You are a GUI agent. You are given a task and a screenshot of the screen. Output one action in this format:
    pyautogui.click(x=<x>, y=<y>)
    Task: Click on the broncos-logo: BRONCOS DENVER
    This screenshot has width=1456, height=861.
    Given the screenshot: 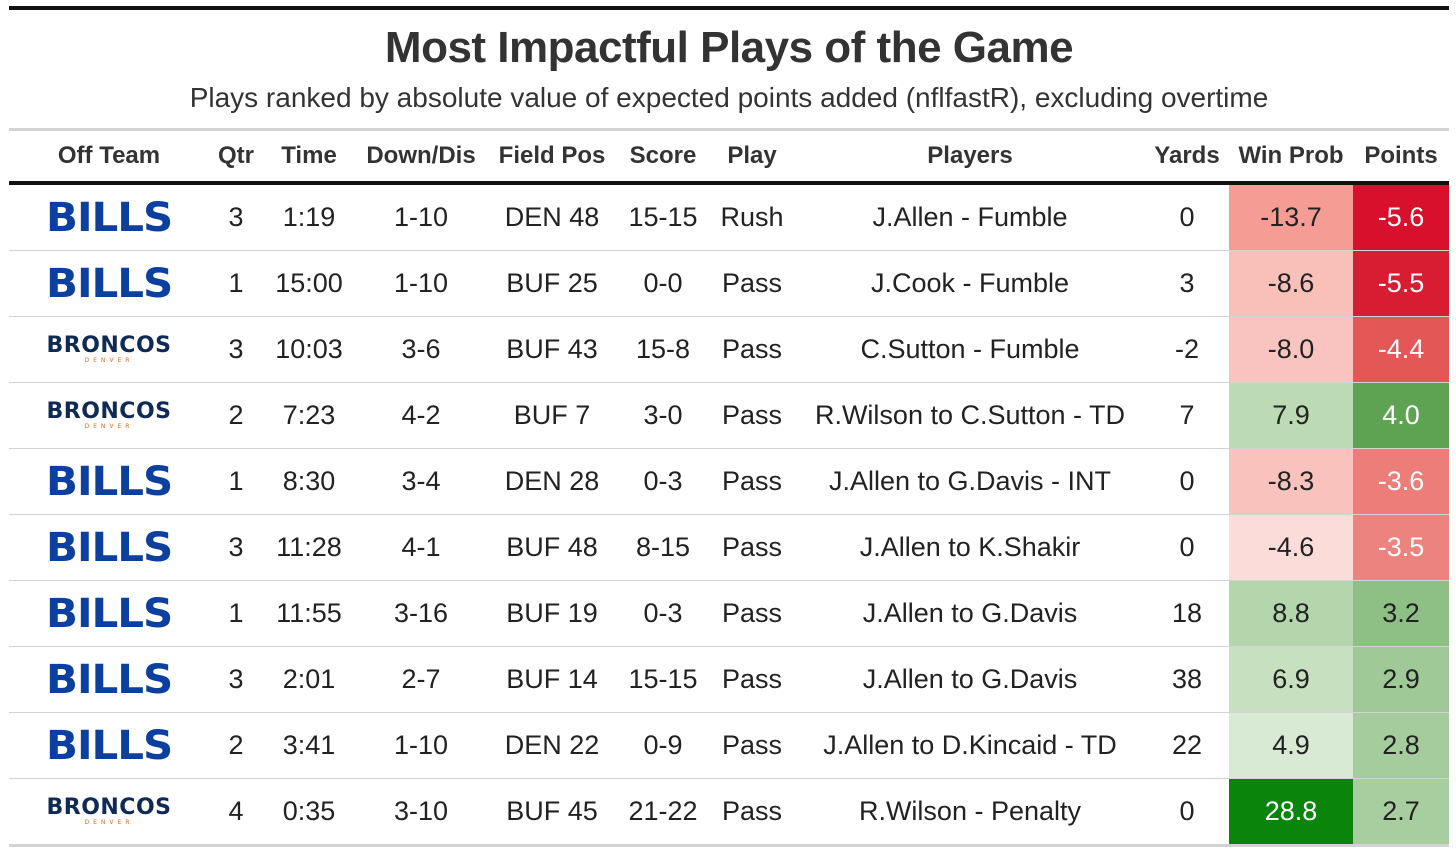 What is the action you would take?
    pyautogui.click(x=108, y=350)
    